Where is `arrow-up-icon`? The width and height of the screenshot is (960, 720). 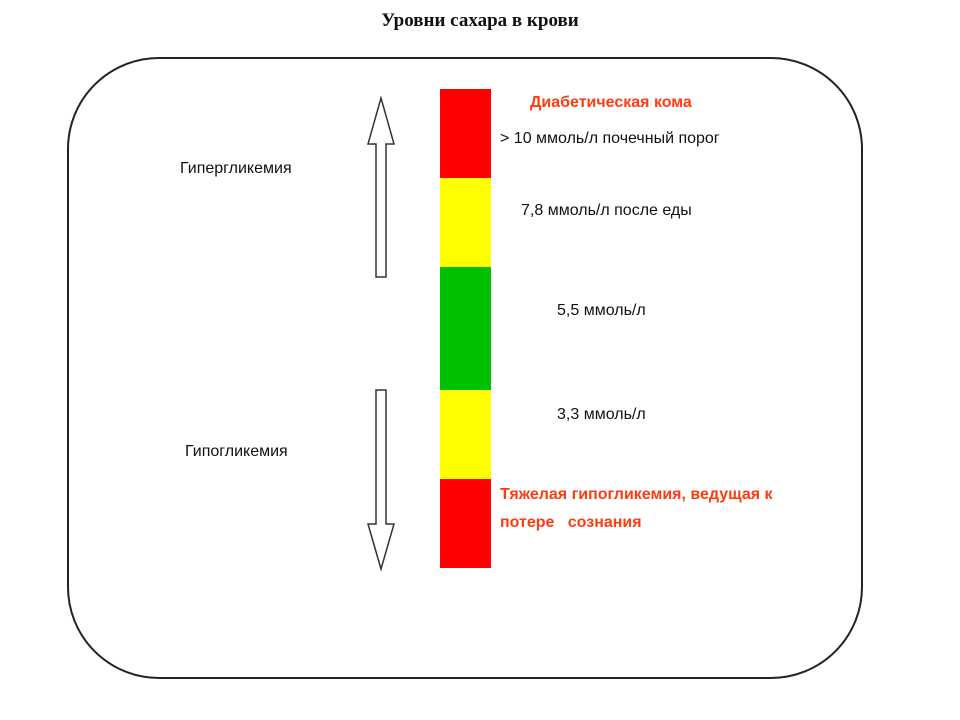
arrow-up-icon is located at coordinates (381, 187).